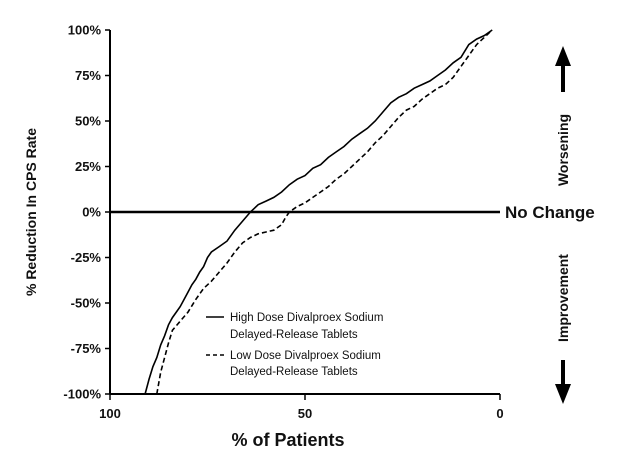  Describe the element at coordinates (86, 303) in the screenshot. I see `y-tick-label: -50%` at that location.